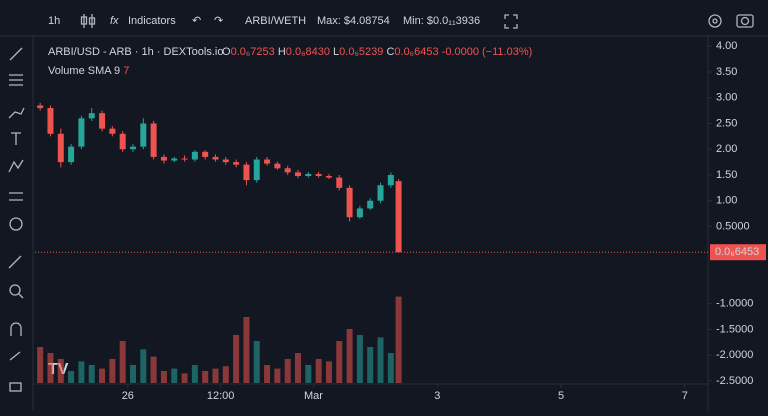  I want to click on min-label: Min: $0.0₁₁3936, so click(441, 21).